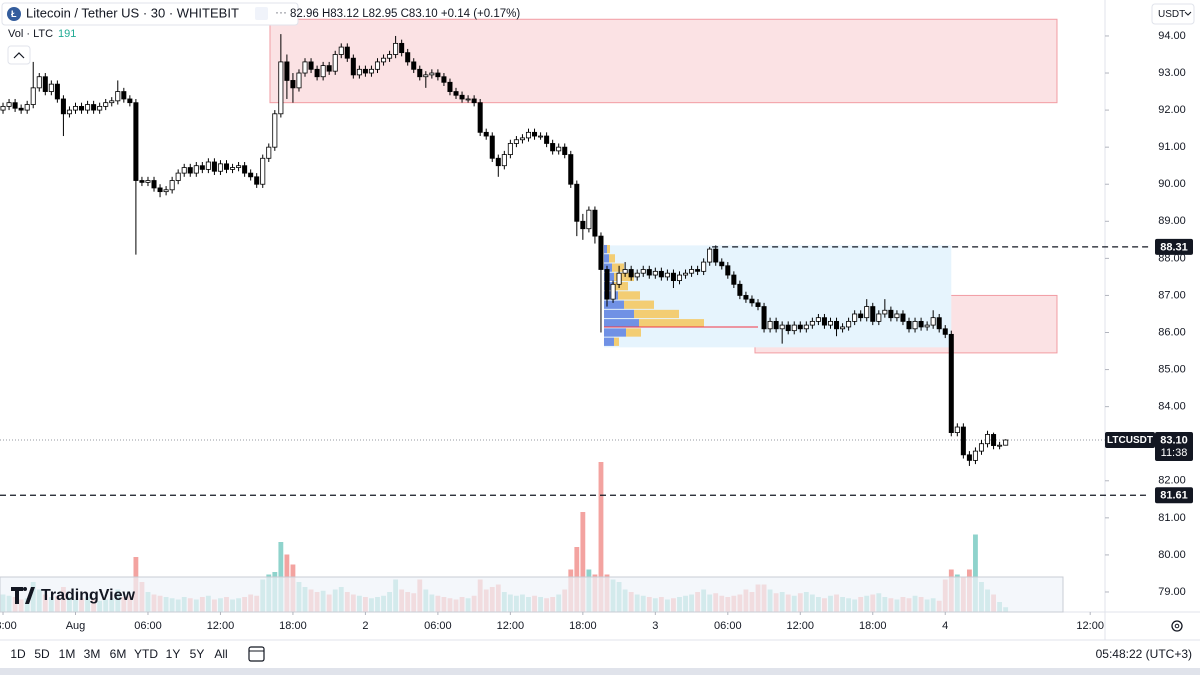 The width and height of the screenshot is (1200, 675). Describe the element at coordinates (1172, 258) in the screenshot. I see `y-tick-label: 88.00` at that location.